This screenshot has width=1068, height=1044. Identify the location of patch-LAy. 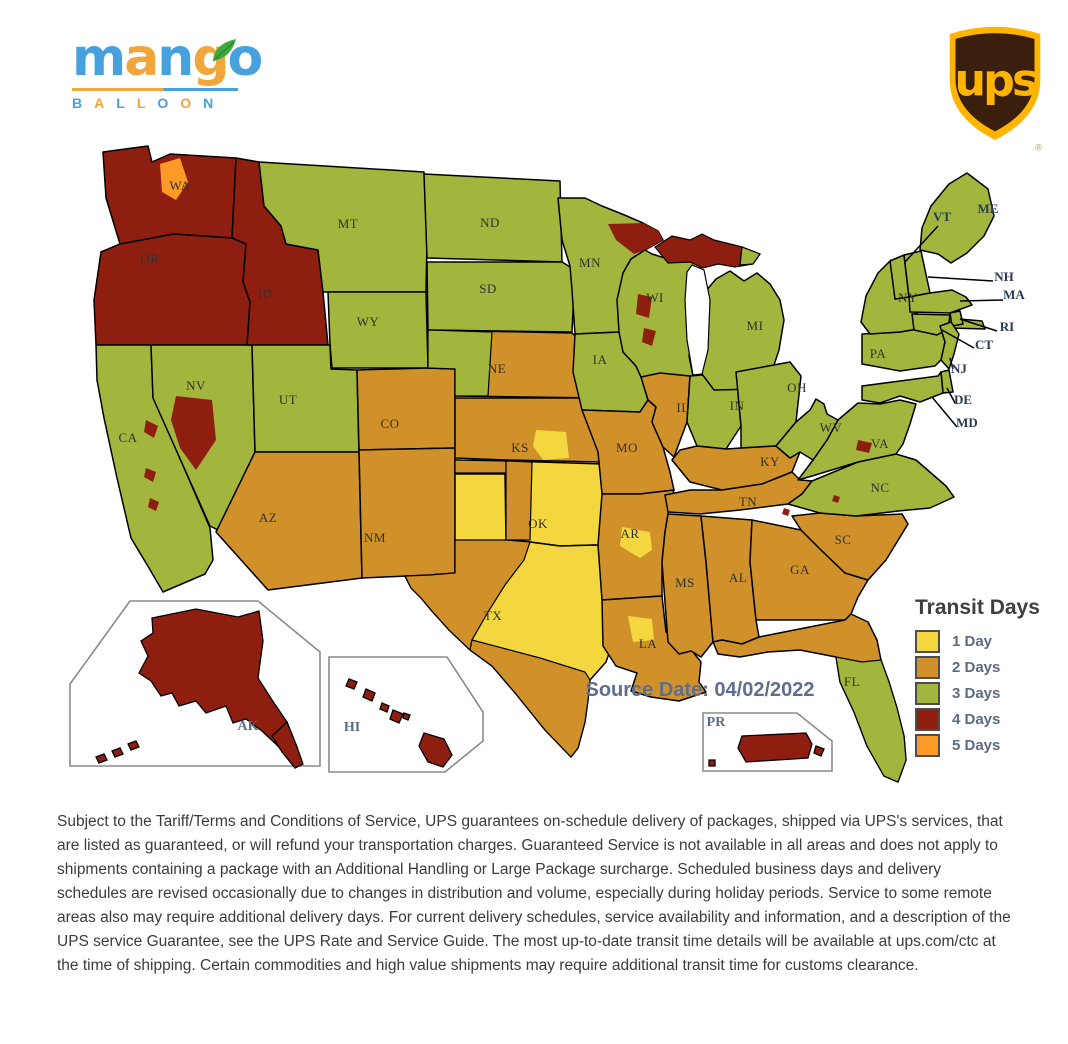
(641, 629).